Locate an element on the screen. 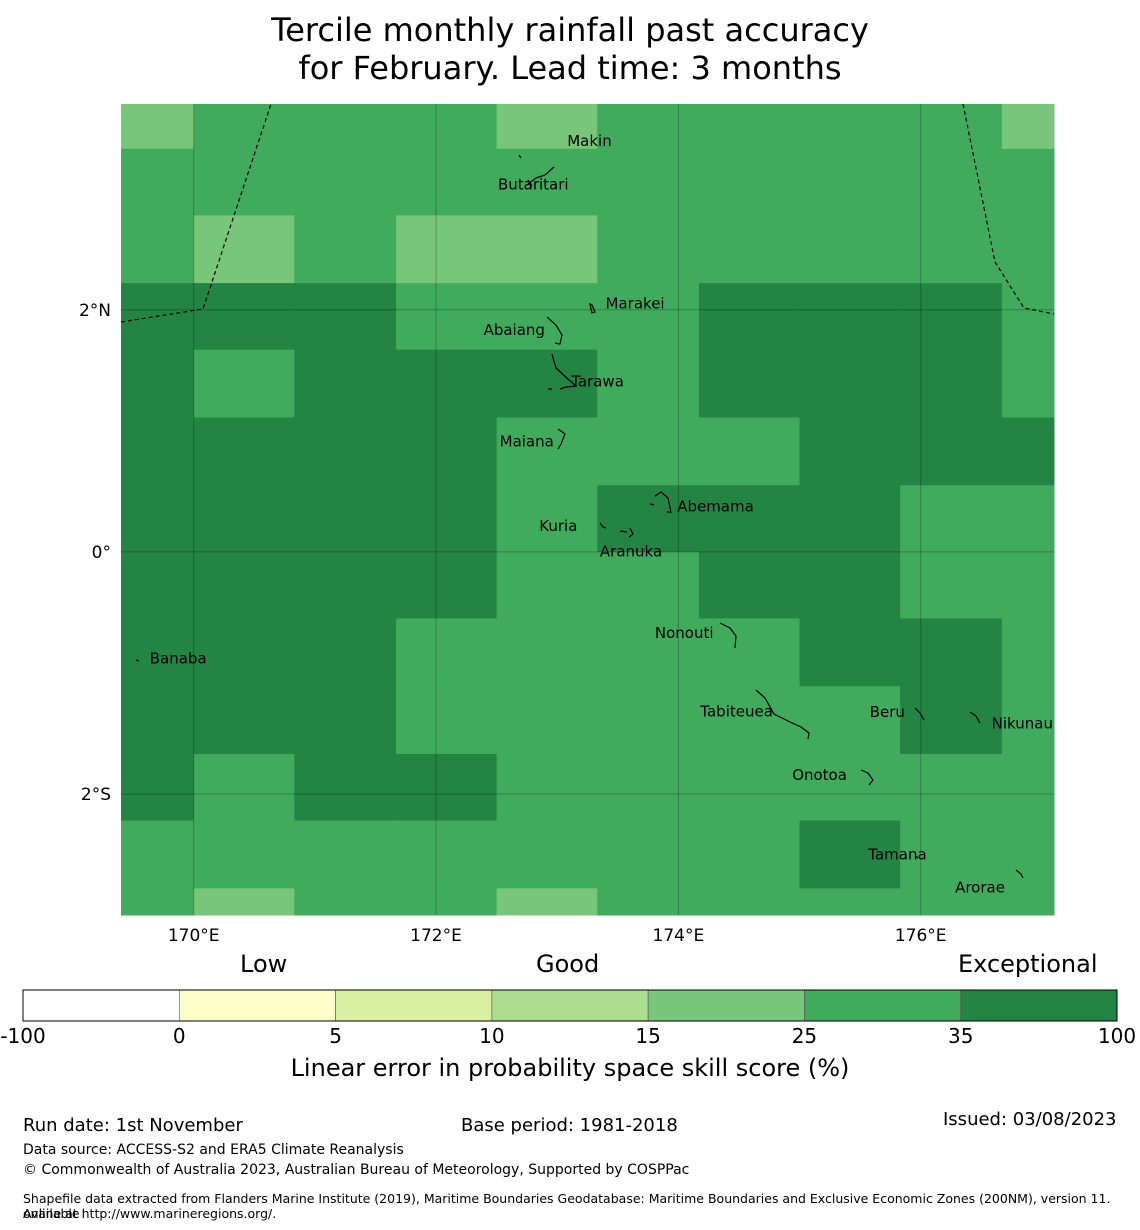 The image size is (1140, 1230). colorbar-tick-label: 35 is located at coordinates (960, 1036).